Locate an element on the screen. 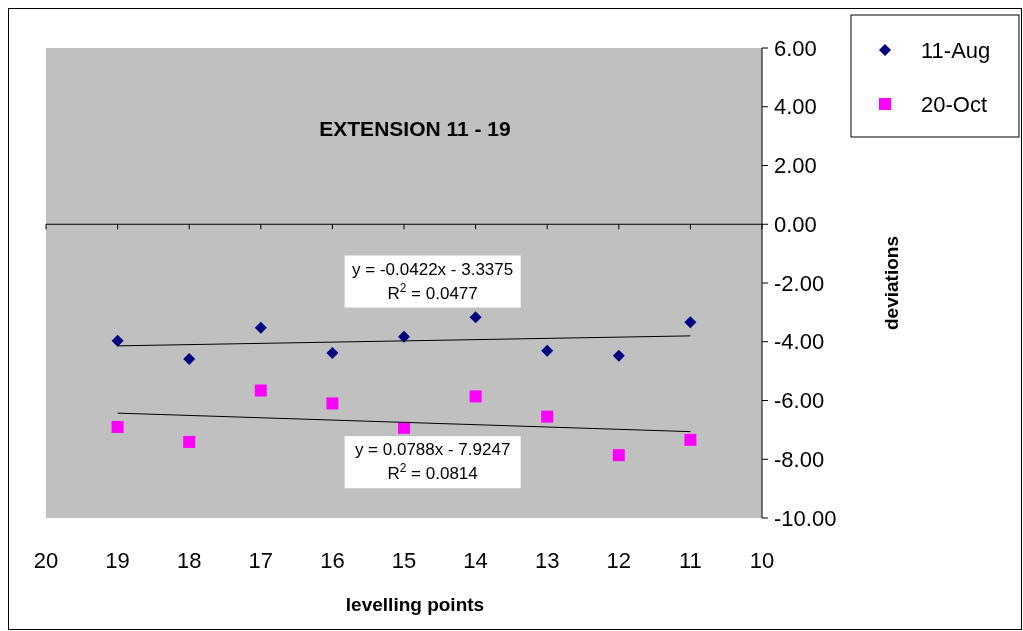 This screenshot has height=631, width=1023. x-tick-label: 16 is located at coordinates (332, 560).